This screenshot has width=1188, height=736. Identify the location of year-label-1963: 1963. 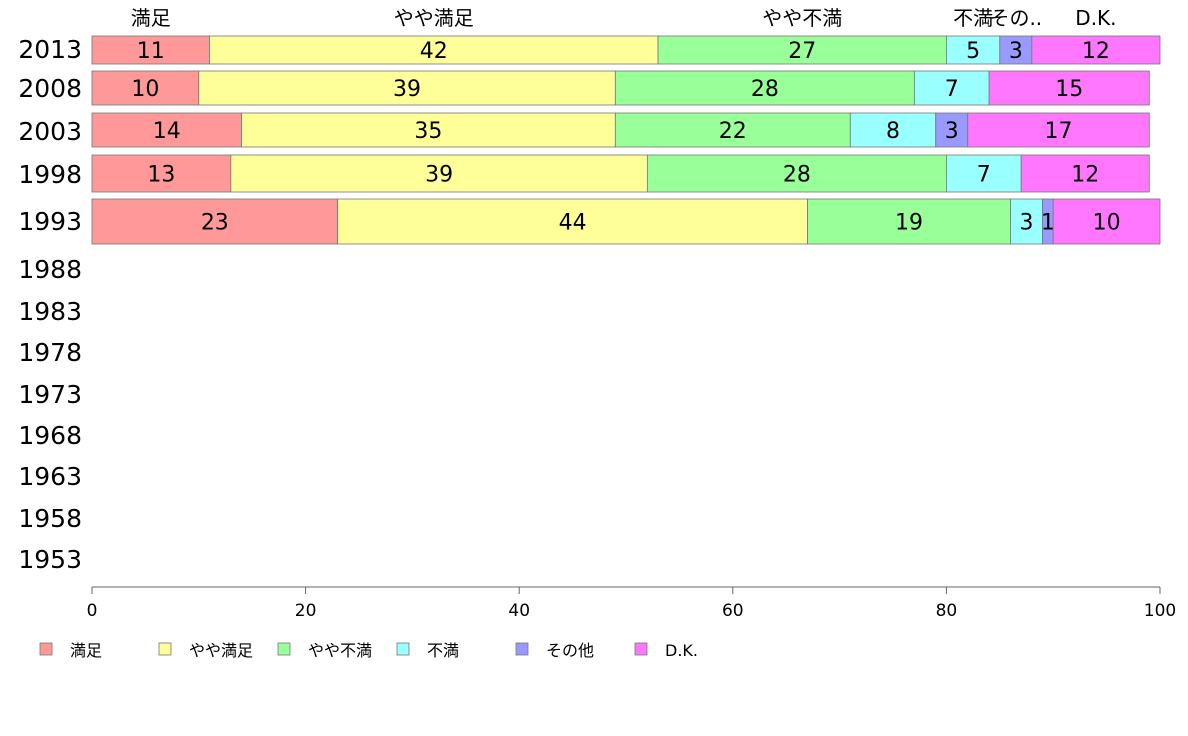
(50, 476).